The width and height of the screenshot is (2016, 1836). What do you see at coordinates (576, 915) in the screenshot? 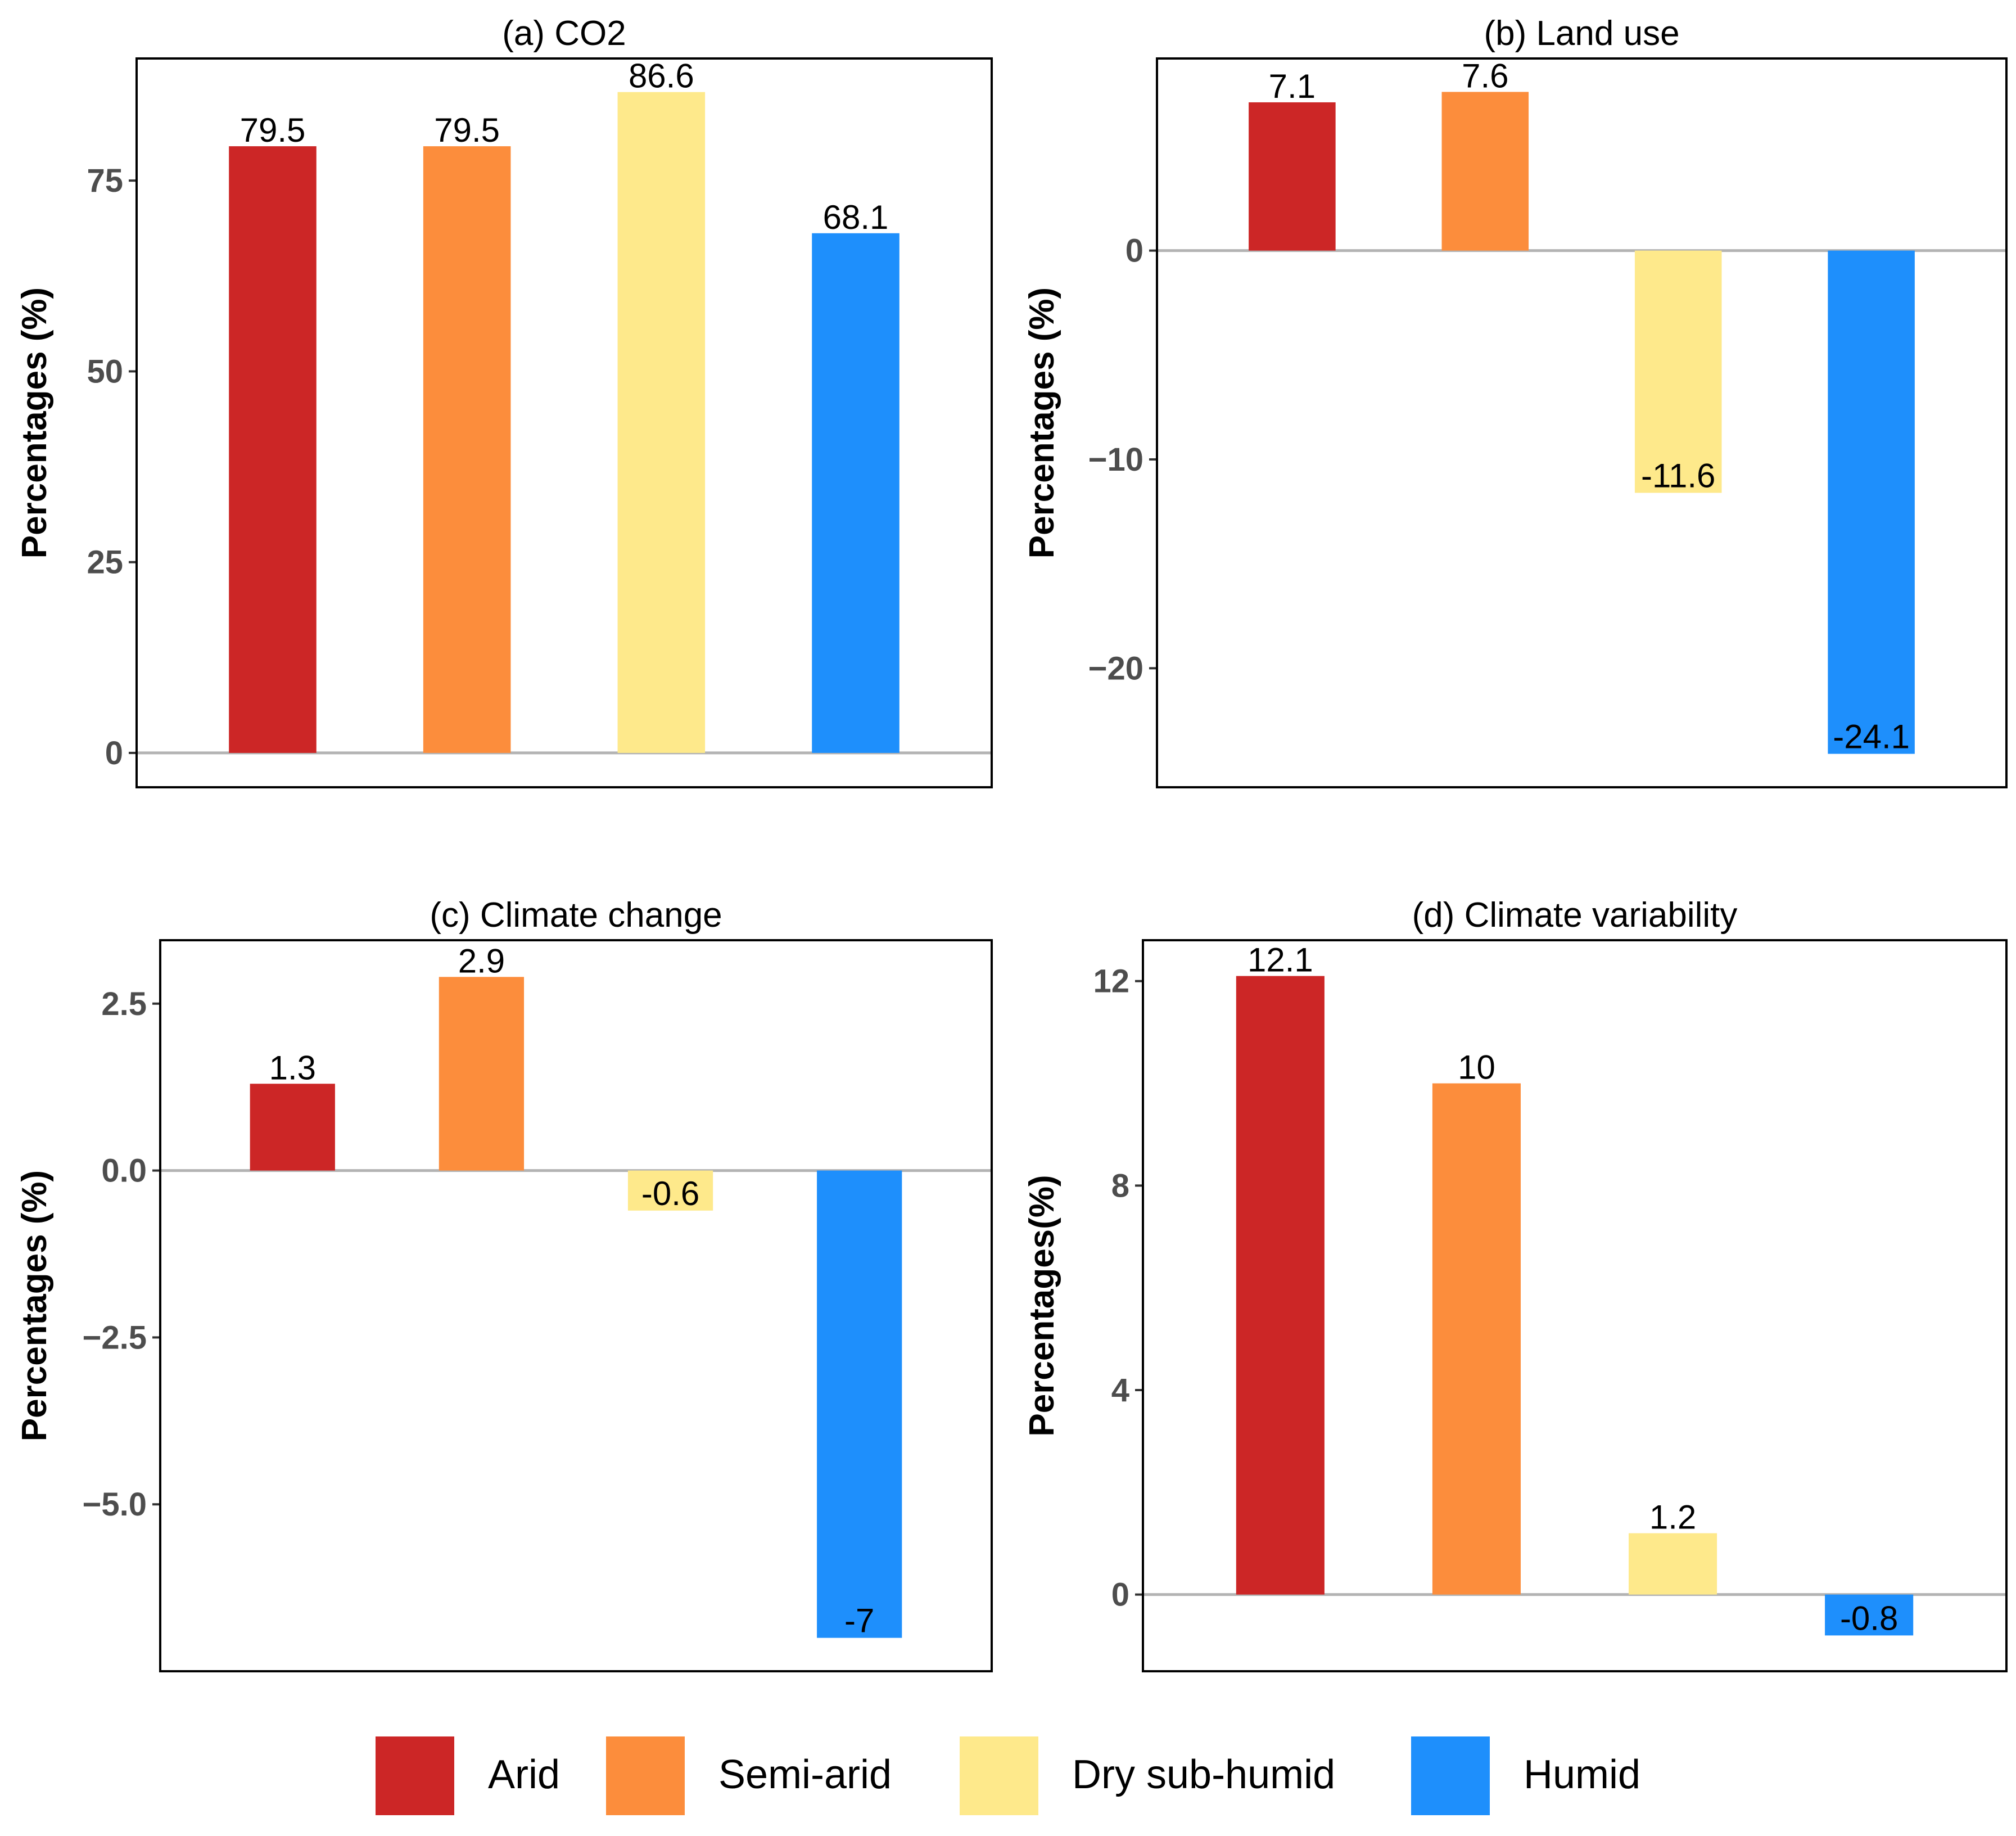
I see `panel-title: (c) Climate change` at bounding box center [576, 915].